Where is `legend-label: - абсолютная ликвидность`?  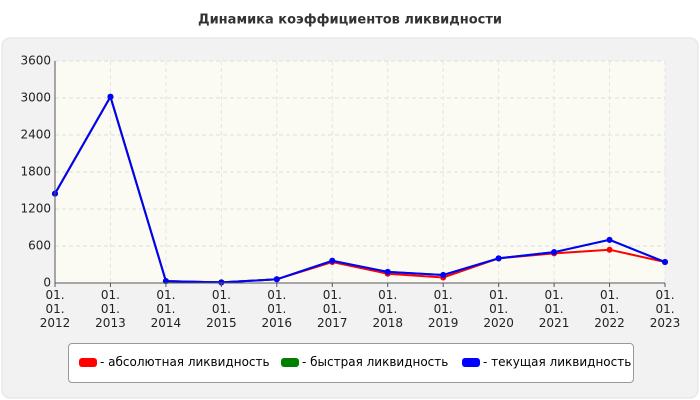
legend-label: - абсолютная ликвидность is located at coordinates (185, 362).